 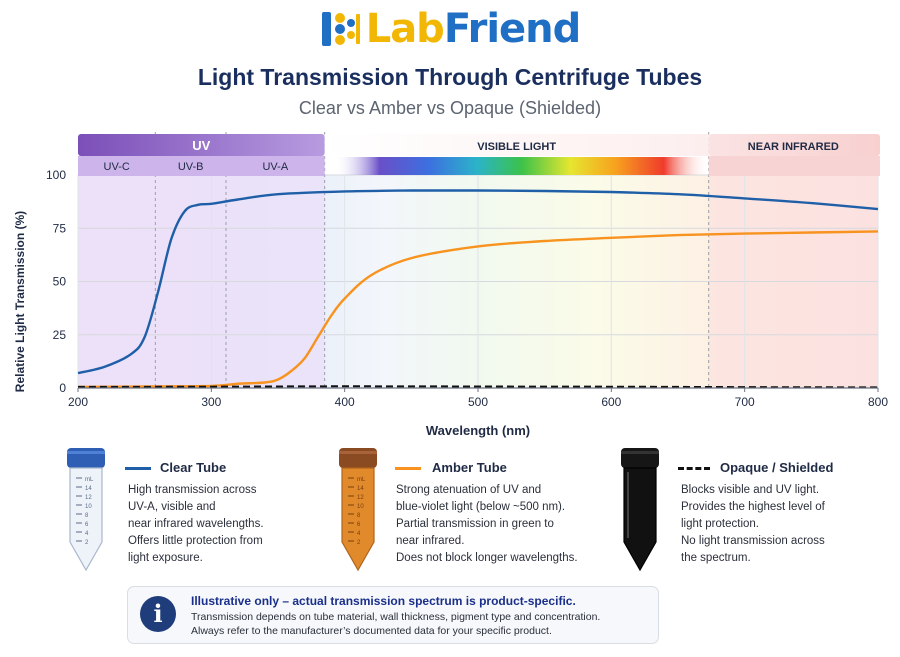 I want to click on amber-tube-icon: mL 14 12 10 8 6 4 2, so click(x=358, y=510).